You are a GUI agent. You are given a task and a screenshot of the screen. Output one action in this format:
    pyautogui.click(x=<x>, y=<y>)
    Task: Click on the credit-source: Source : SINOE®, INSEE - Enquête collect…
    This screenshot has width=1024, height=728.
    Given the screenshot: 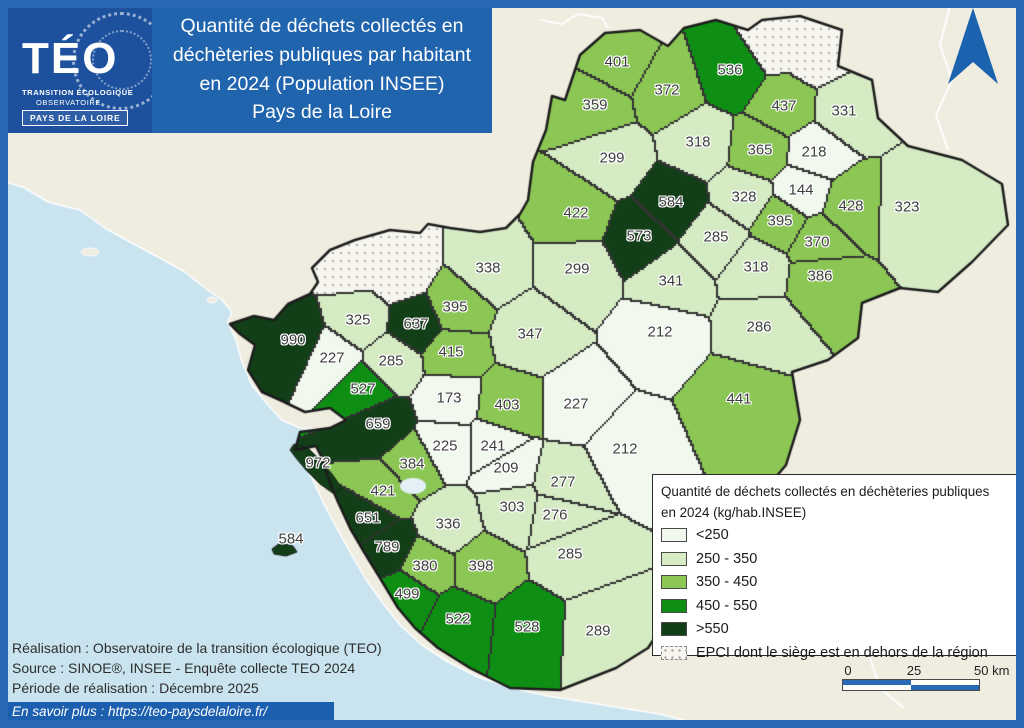 What is the action you would take?
    pyautogui.click(x=184, y=668)
    